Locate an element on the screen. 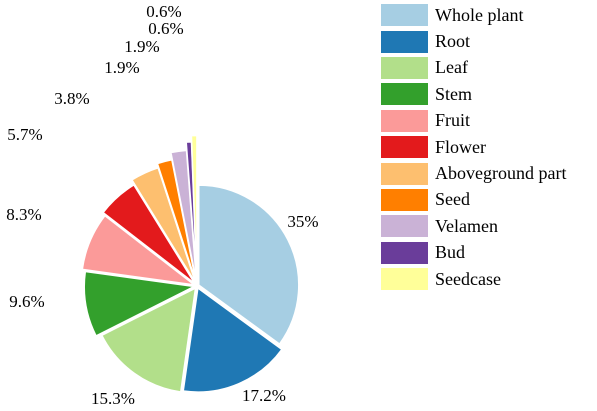 The width and height of the screenshot is (597, 411). legend-item-velamen: Velamen is located at coordinates (479, 226).